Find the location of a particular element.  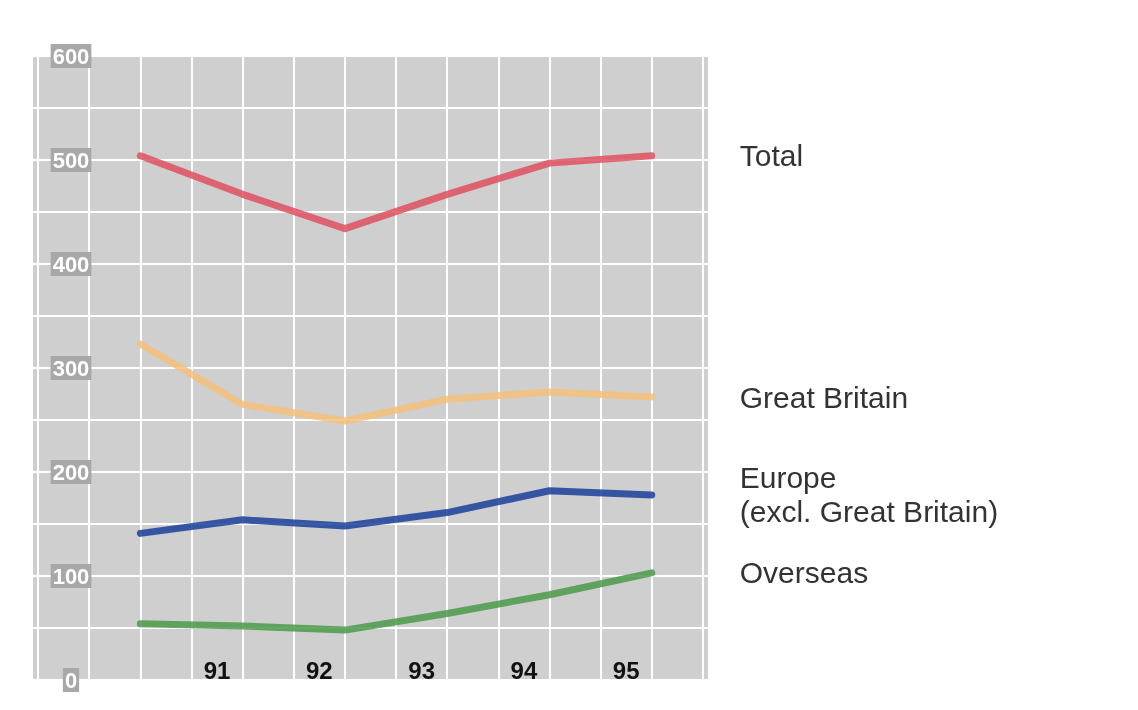

y-tick-label: 100 is located at coordinates (71, 576).